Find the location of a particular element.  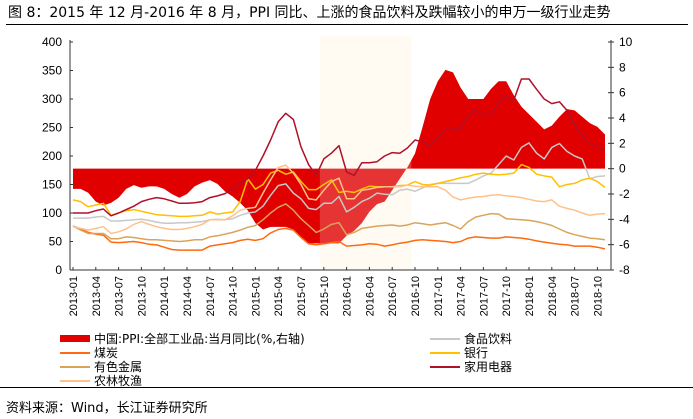

legend-item: 煤炭 is located at coordinates (89, 352).